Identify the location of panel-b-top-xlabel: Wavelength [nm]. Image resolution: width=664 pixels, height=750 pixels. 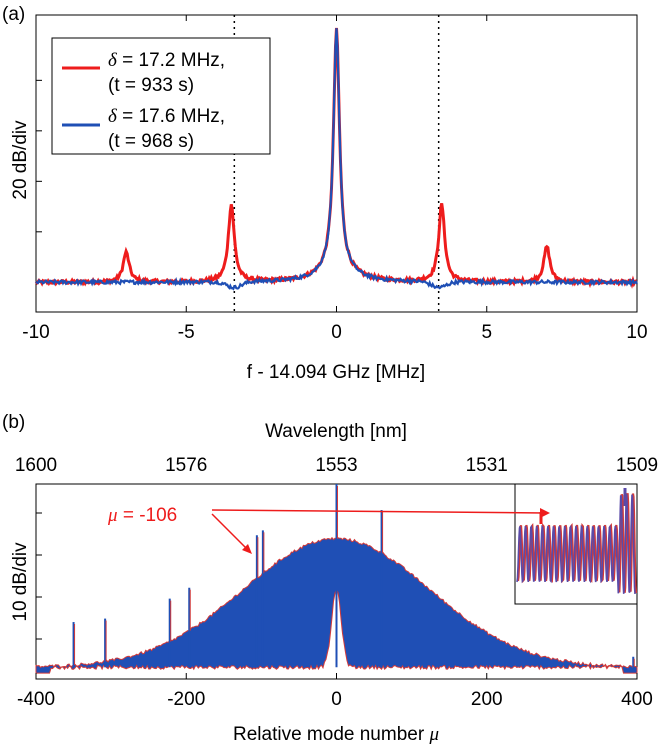
(336, 431).